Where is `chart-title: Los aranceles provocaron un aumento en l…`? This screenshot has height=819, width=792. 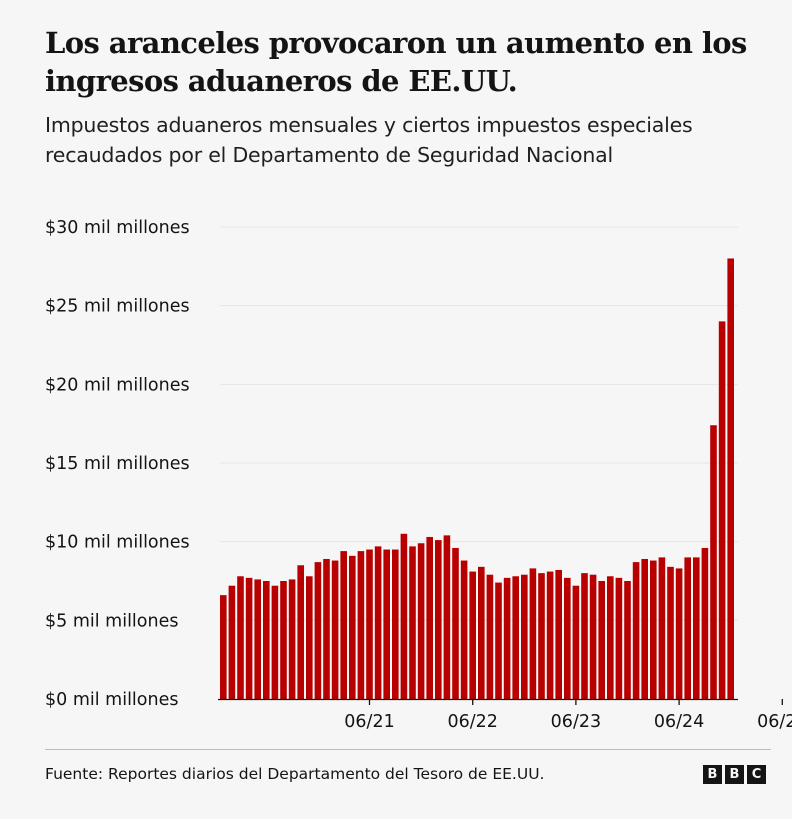 chart-title: Los aranceles provocaron un aumento en l… is located at coordinates (396, 62).